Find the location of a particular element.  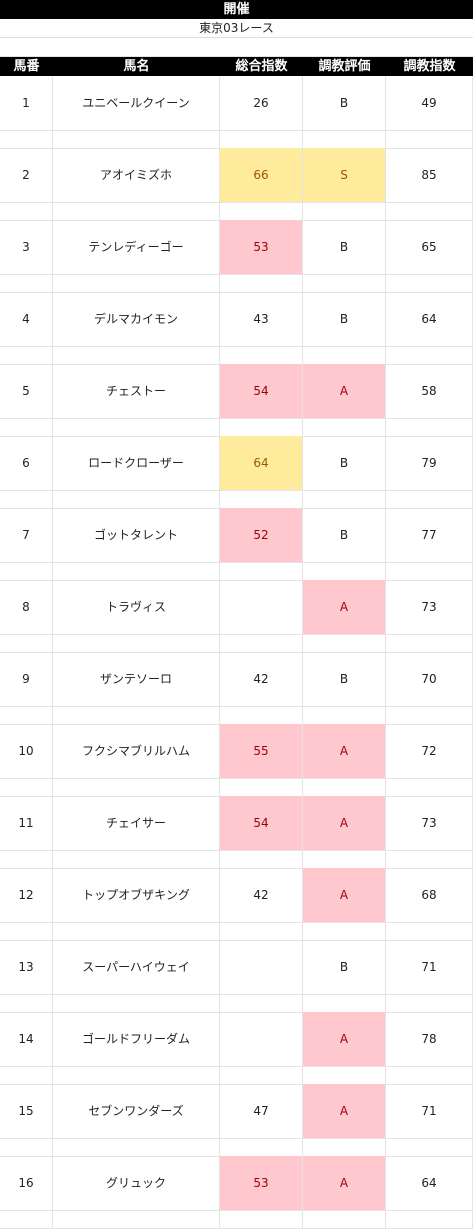

table-row: 16 グリュック 53 A 64 is located at coordinates (236, 1192).